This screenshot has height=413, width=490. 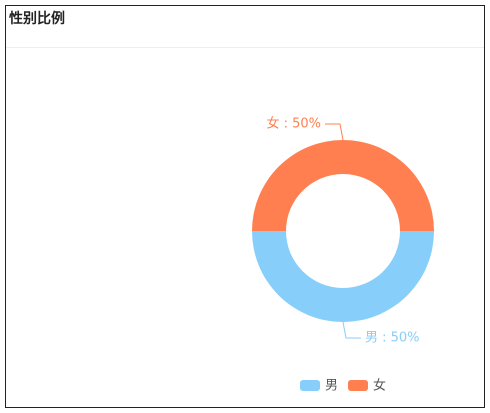 I want to click on data-label: 女 : 50%, so click(x=293, y=124).